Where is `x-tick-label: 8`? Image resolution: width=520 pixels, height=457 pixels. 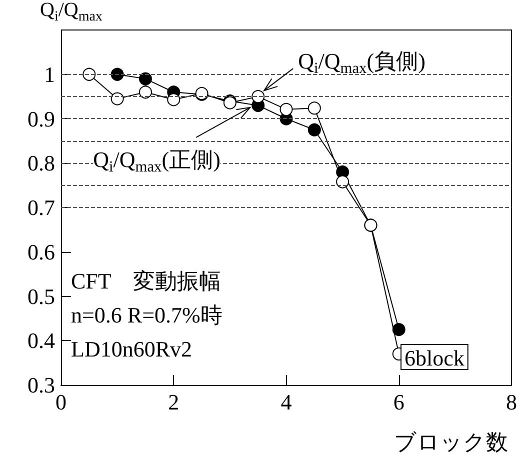 x-tick-label: 8 is located at coordinates (511, 402).